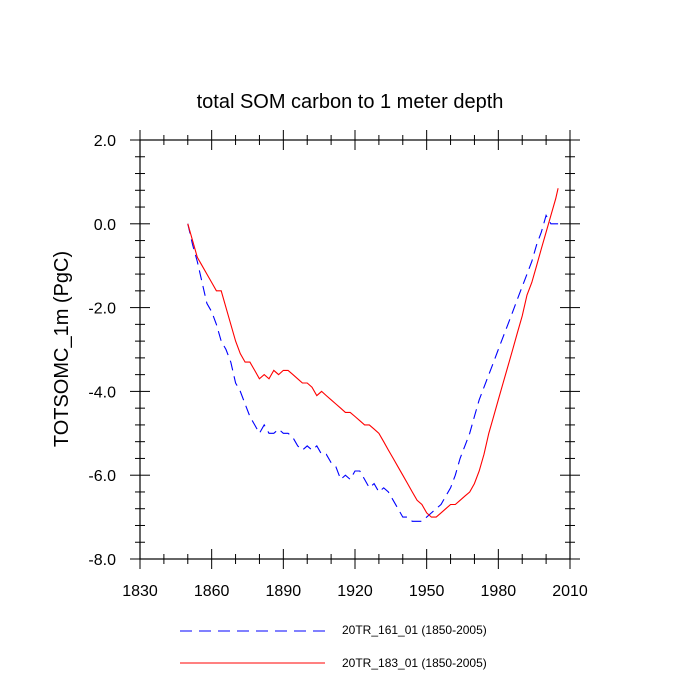  What do you see at coordinates (102, 392) in the screenshot?
I see `y-tick-label: -4.0` at bounding box center [102, 392].